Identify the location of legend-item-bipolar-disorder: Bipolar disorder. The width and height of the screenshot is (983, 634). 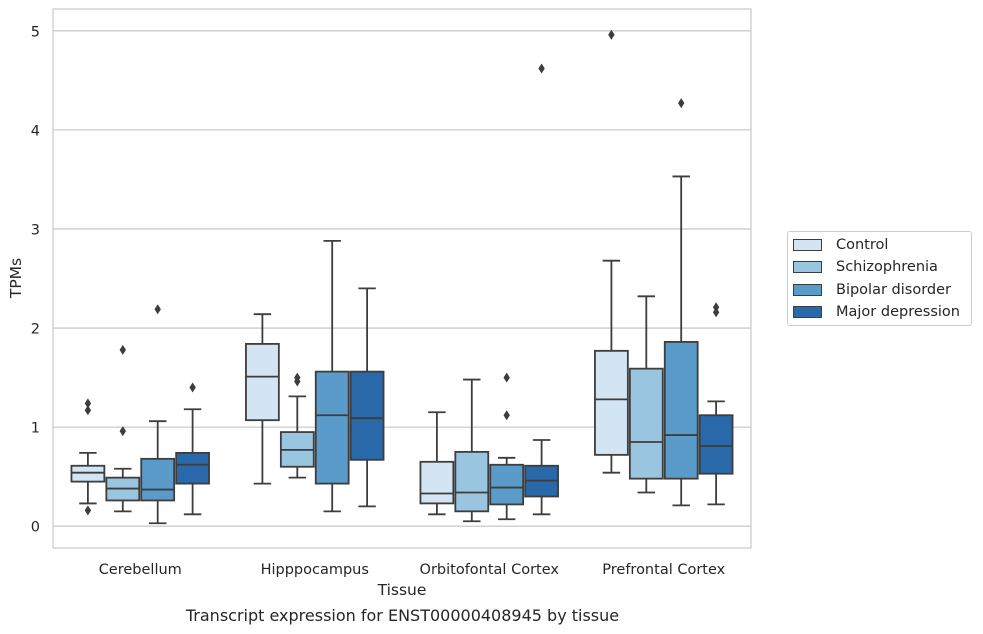
(872, 290).